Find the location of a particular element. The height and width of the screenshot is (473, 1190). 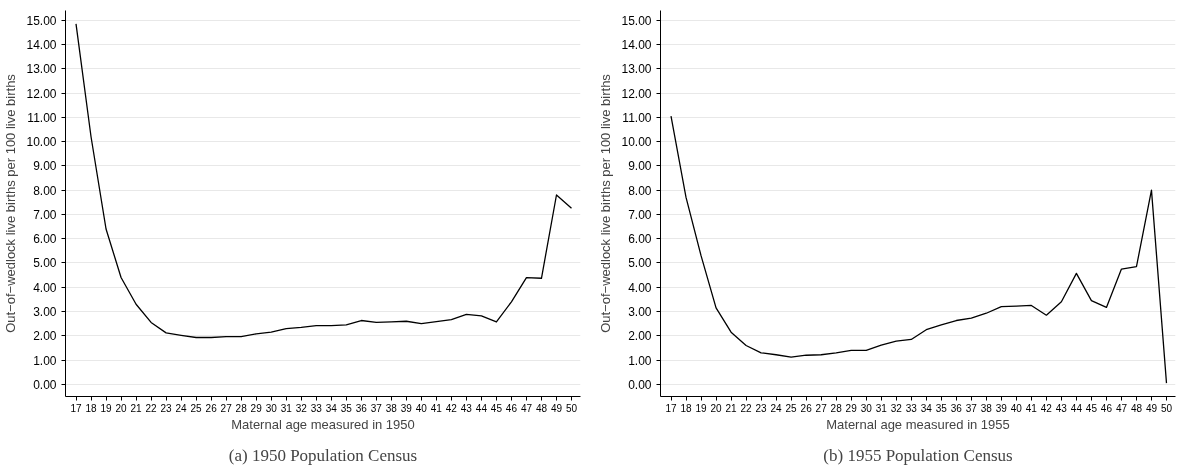

x-tick-label: 25 is located at coordinates (791, 408).